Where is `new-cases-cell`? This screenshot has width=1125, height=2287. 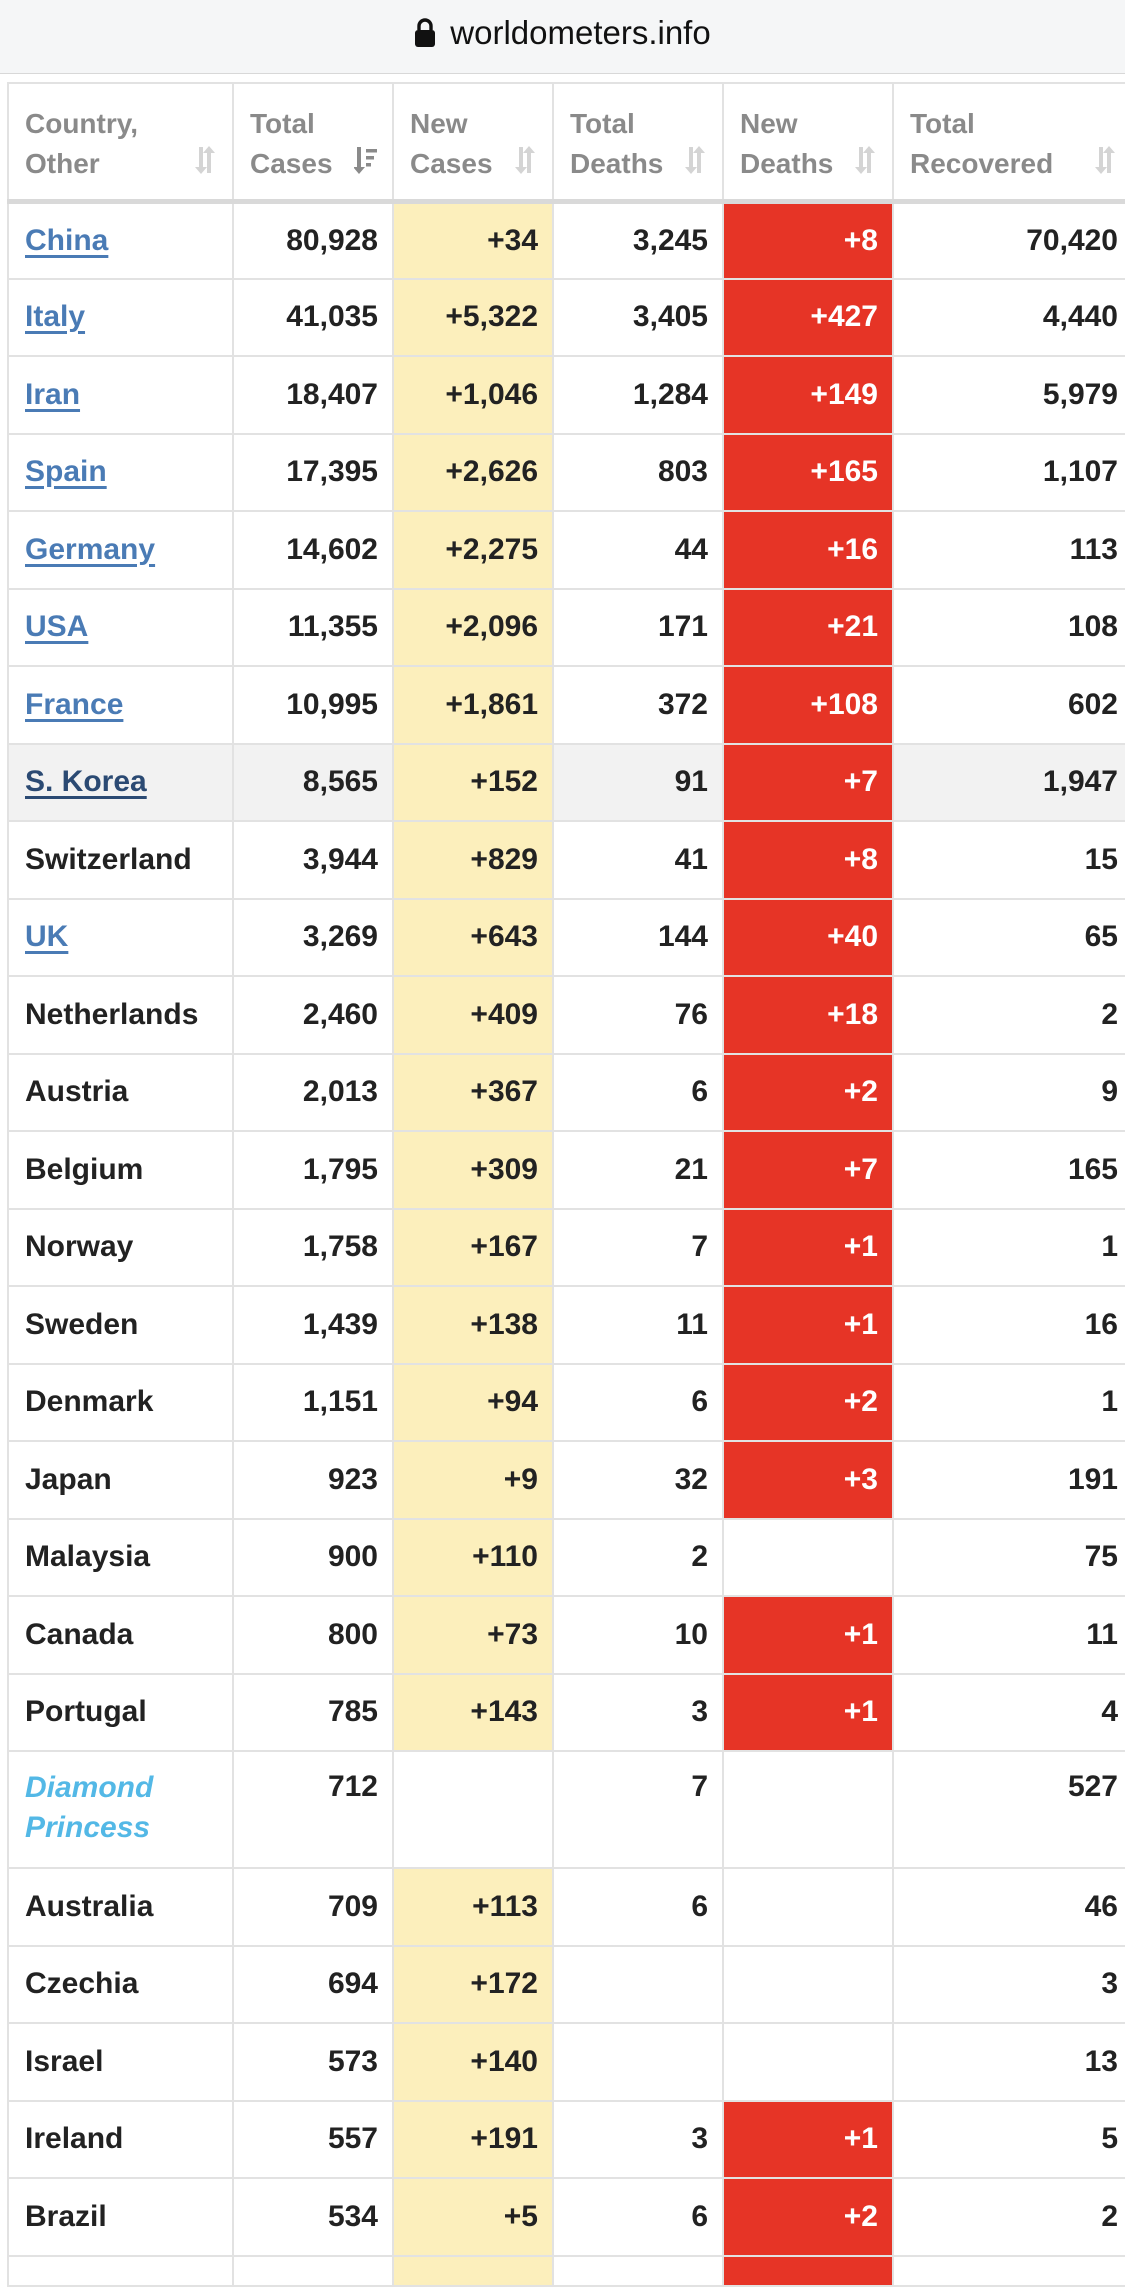 new-cases-cell is located at coordinates (473, 1809).